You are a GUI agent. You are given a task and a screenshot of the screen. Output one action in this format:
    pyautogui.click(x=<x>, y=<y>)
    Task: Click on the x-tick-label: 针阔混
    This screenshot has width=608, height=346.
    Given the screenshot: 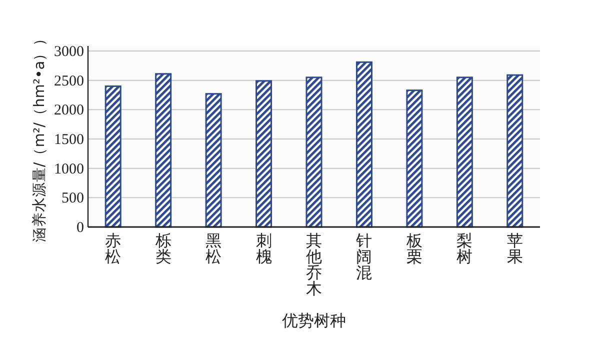 What is the action you would take?
    pyautogui.click(x=363, y=256)
    